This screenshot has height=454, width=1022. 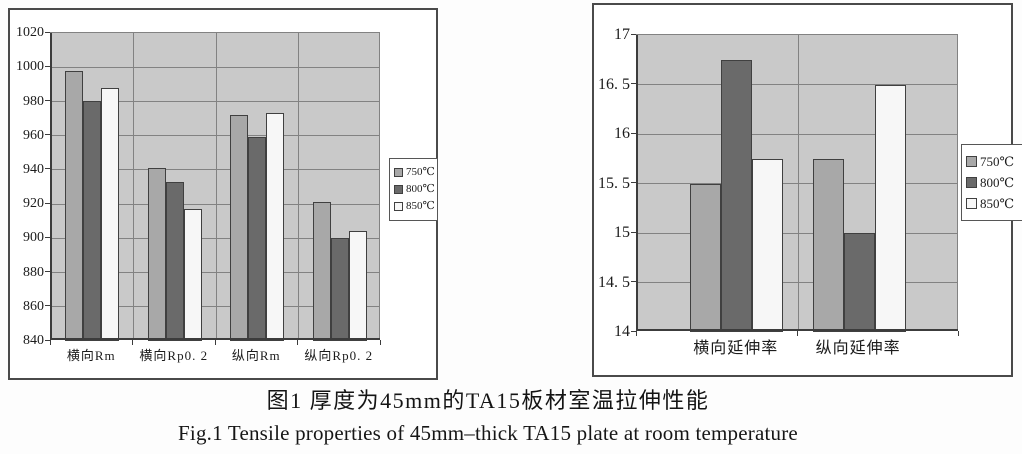 I want to click on bar-s0-c2, so click(x=239, y=228).